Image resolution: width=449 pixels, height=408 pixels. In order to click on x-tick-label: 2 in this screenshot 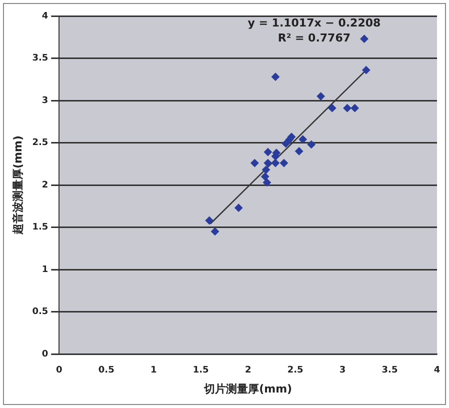, I will do `click(248, 371)`.